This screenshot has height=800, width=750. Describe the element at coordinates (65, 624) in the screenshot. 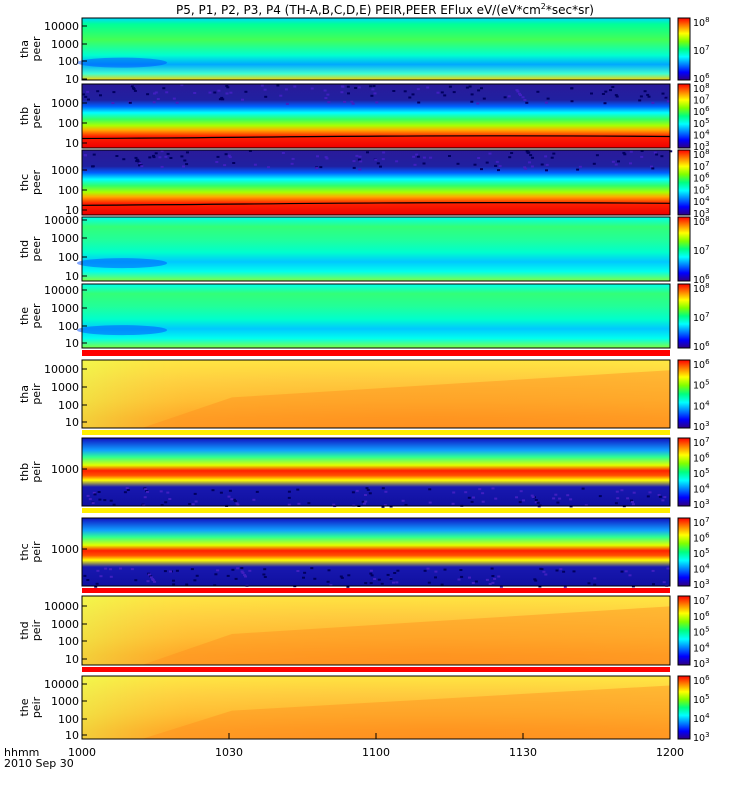

I see `y-tick-label: 1000` at that location.